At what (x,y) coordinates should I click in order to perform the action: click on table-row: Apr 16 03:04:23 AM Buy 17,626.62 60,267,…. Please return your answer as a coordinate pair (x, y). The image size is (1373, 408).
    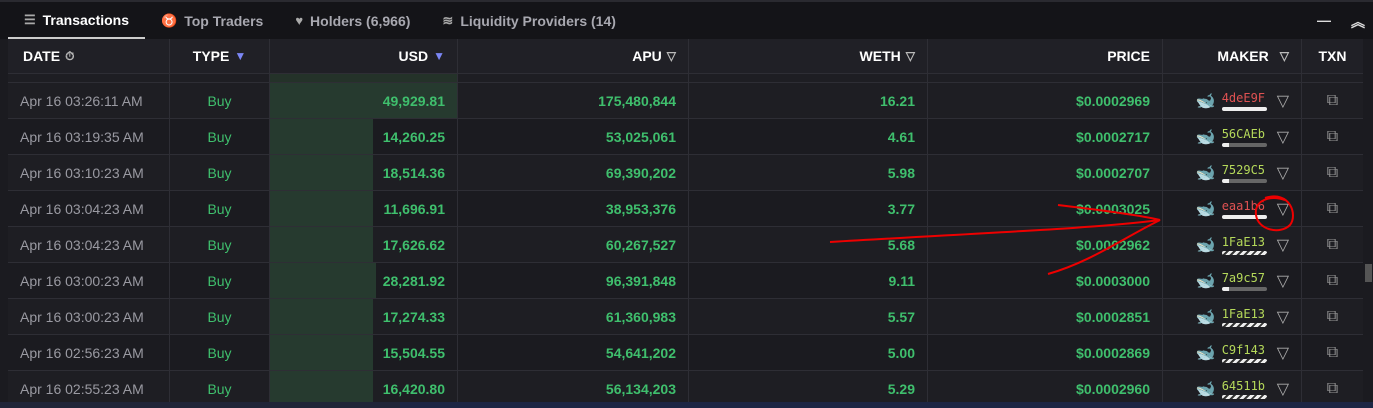
    Looking at the image, I should click on (685, 245).